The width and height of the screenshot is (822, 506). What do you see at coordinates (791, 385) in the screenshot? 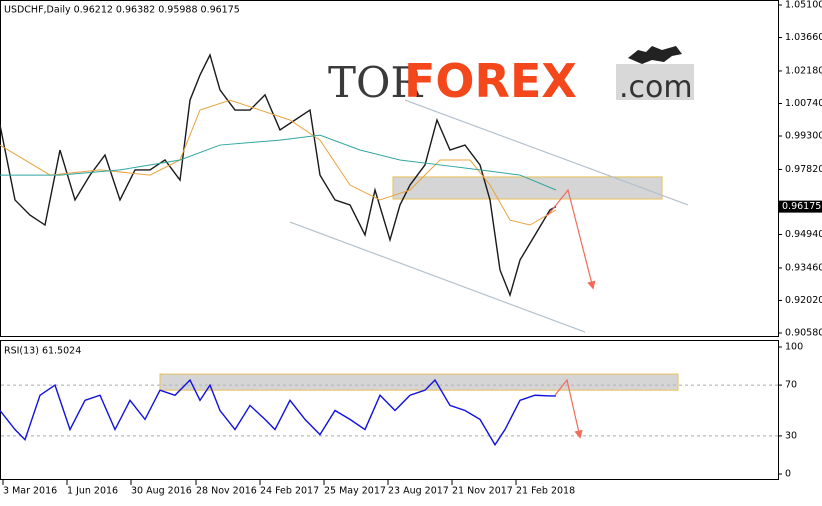
I see `y-tick-label: 70` at bounding box center [791, 385].